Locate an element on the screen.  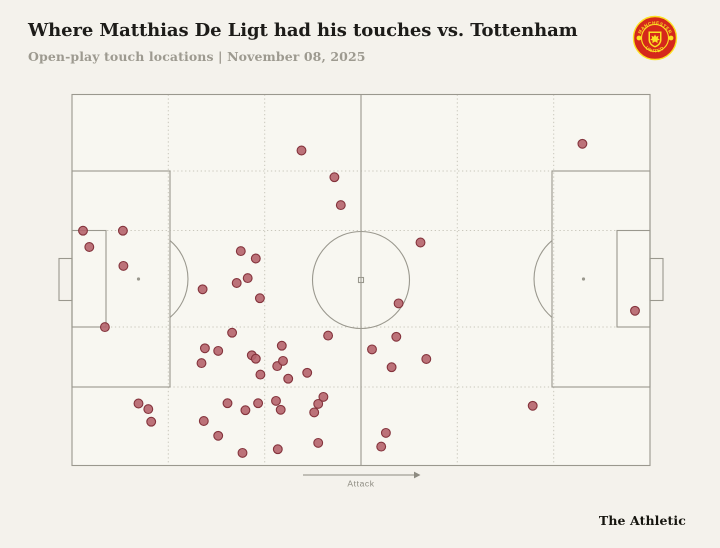
attack-label: Attack is located at coordinates (360, 484).